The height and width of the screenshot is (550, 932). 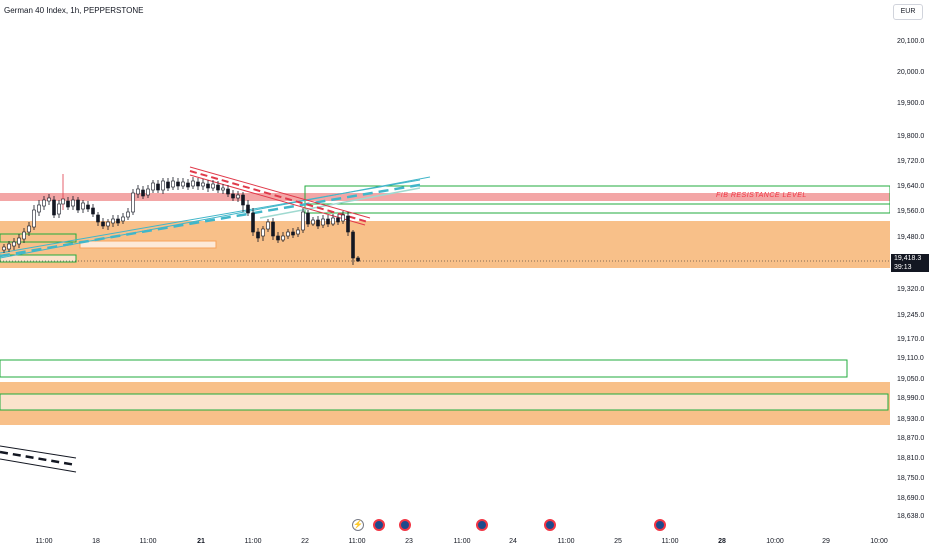 What do you see at coordinates (910, 263) in the screenshot?
I see `current-price-label: 19,418.3 39:13` at bounding box center [910, 263].